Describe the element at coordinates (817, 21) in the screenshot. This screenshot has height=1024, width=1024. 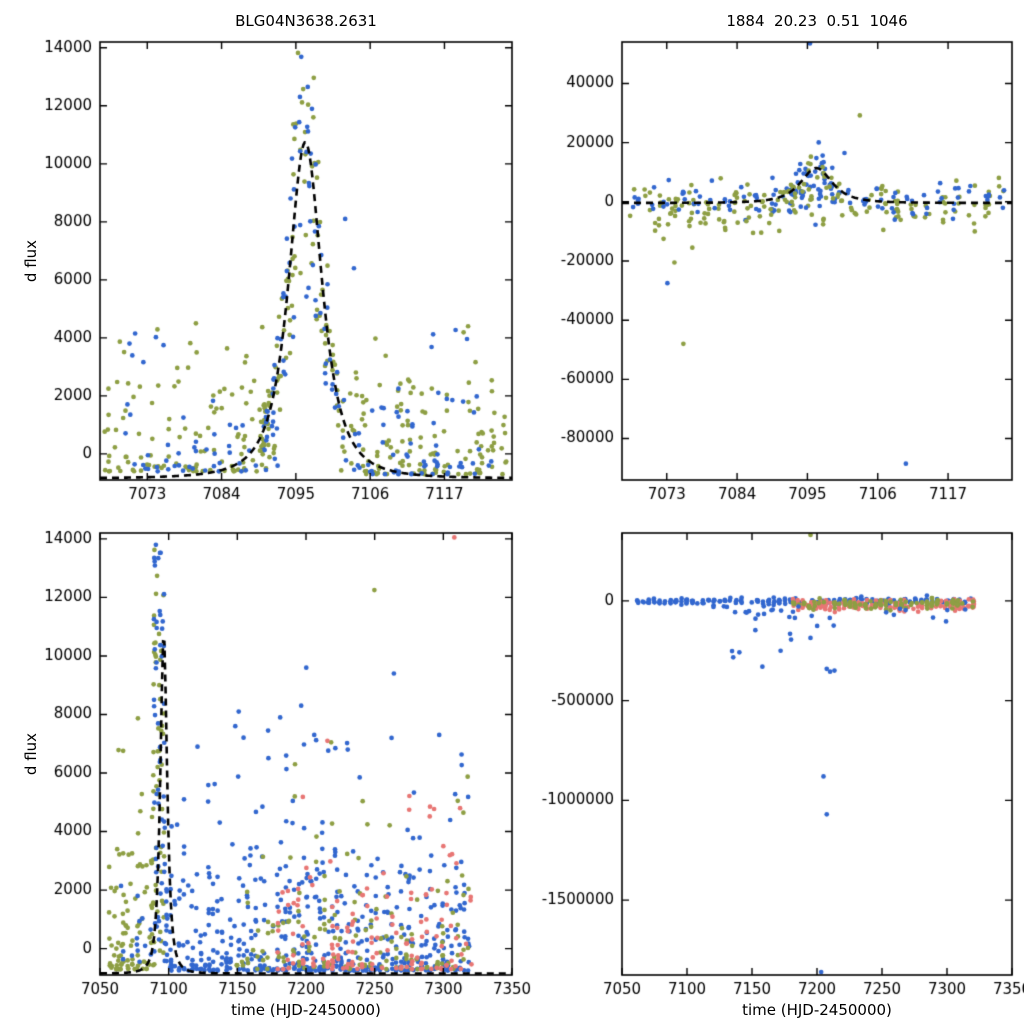
I see `panel-title-fit-params: 1884 20.23 0.51 1046` at that location.